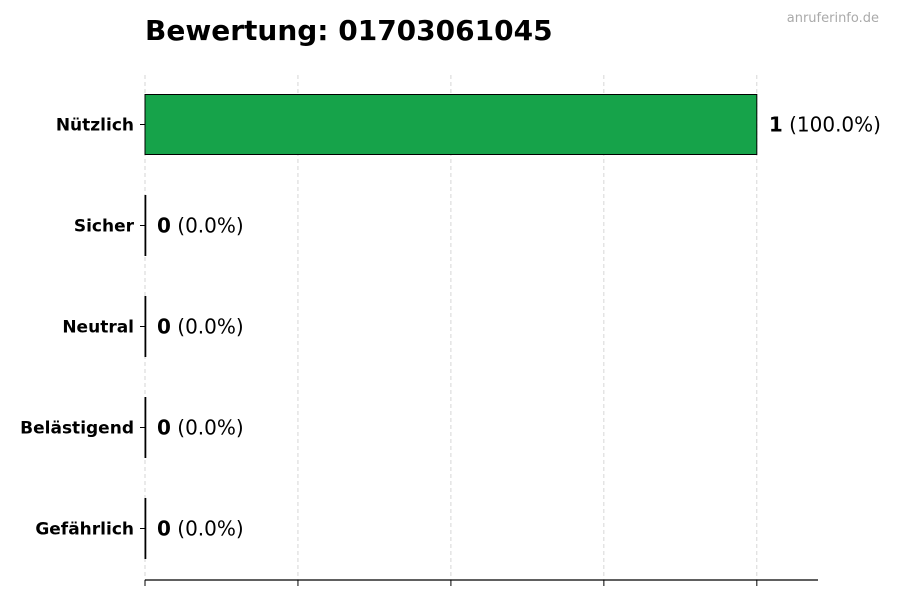 The width and height of the screenshot is (900, 604). I want to click on data-label: 1 (100.0%), so click(825, 125).